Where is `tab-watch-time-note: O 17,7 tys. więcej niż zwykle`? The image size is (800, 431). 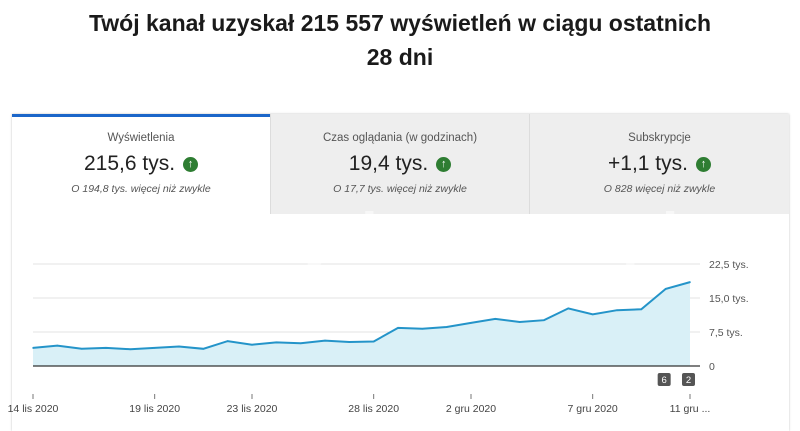
tab-watch-time-note: O 17,7 tys. więcej niż zwykle is located at coordinates (400, 189).